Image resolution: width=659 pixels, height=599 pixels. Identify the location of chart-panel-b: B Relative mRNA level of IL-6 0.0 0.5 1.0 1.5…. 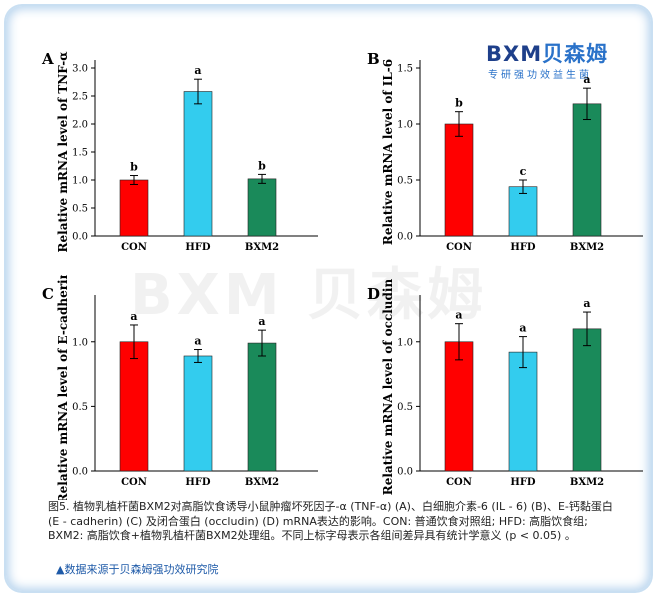
(505, 151).